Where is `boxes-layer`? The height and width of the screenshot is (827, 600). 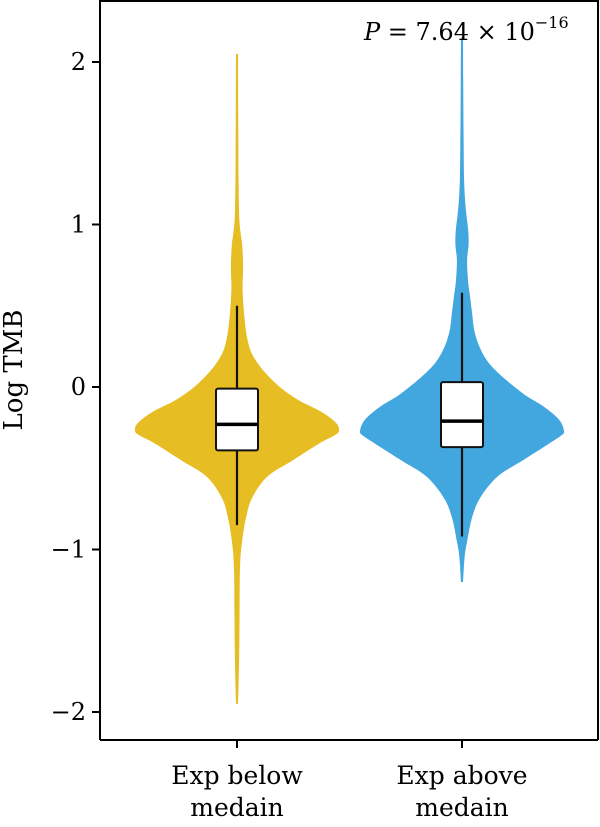 boxes-layer is located at coordinates (349, 414).